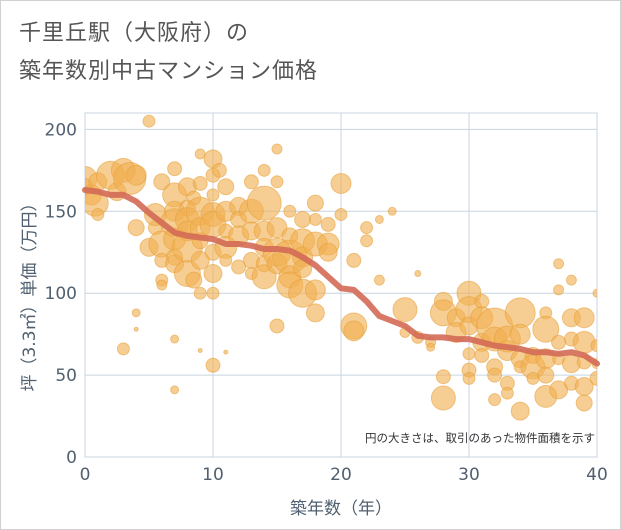  Describe the element at coordinates (61, 130) in the screenshot. I see `y-tick-label: 200` at that location.